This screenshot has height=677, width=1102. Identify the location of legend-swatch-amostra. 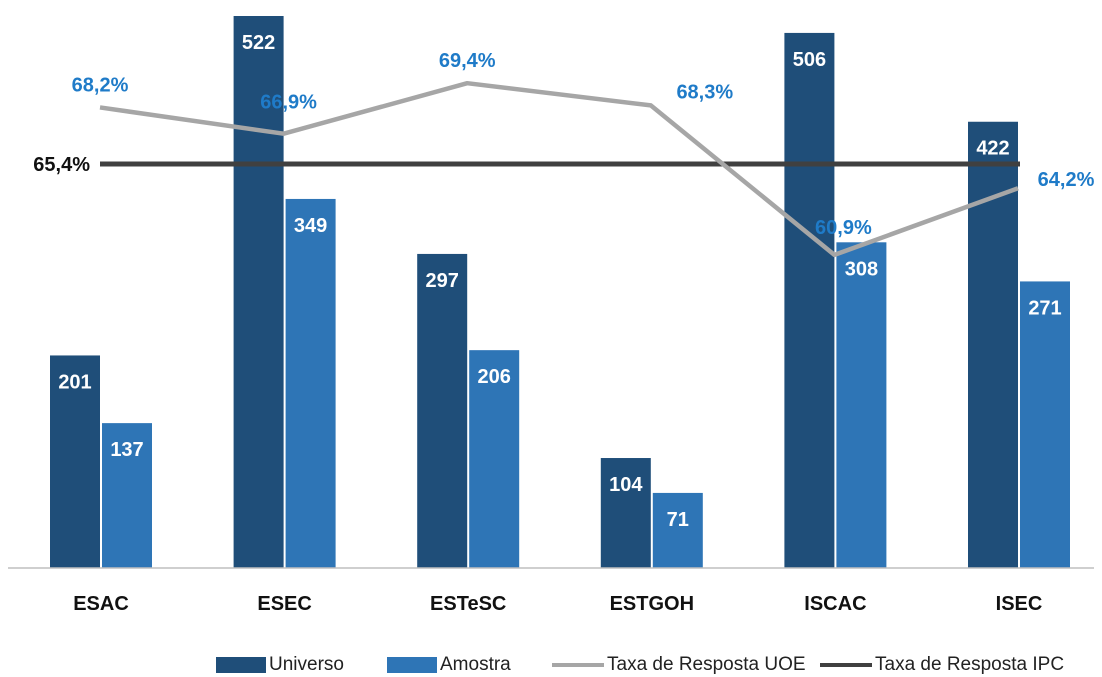
(412, 665).